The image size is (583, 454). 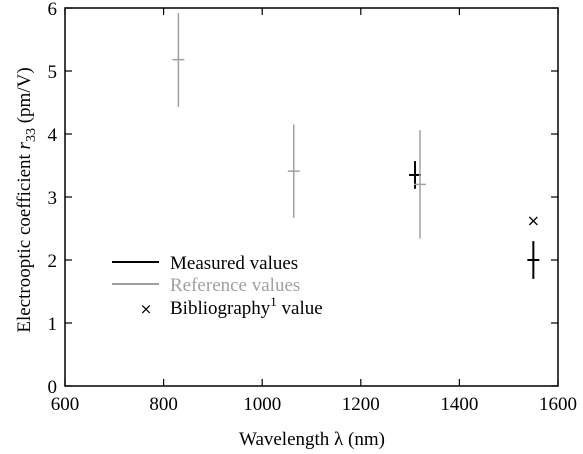 What do you see at coordinates (53, 324) in the screenshot?
I see `y-tick-label: 1` at bounding box center [53, 324].